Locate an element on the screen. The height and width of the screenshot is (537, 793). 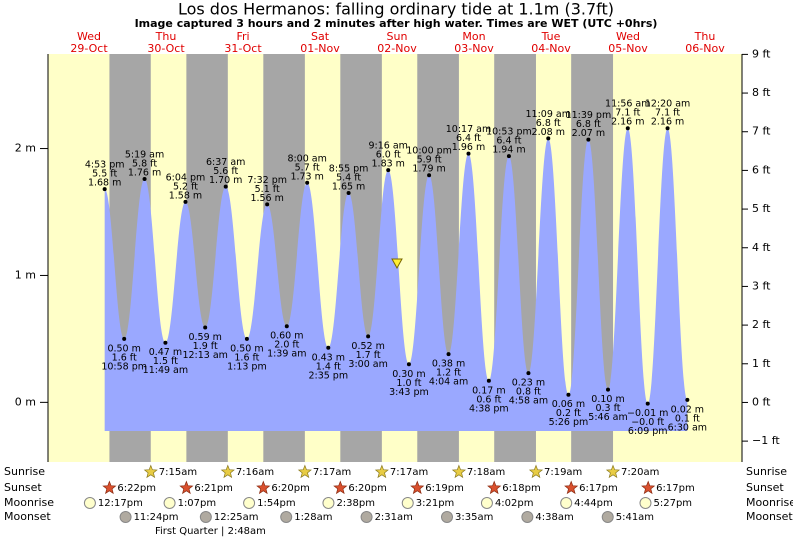
moonrise-time: 1:54pm is located at coordinates (276, 503).